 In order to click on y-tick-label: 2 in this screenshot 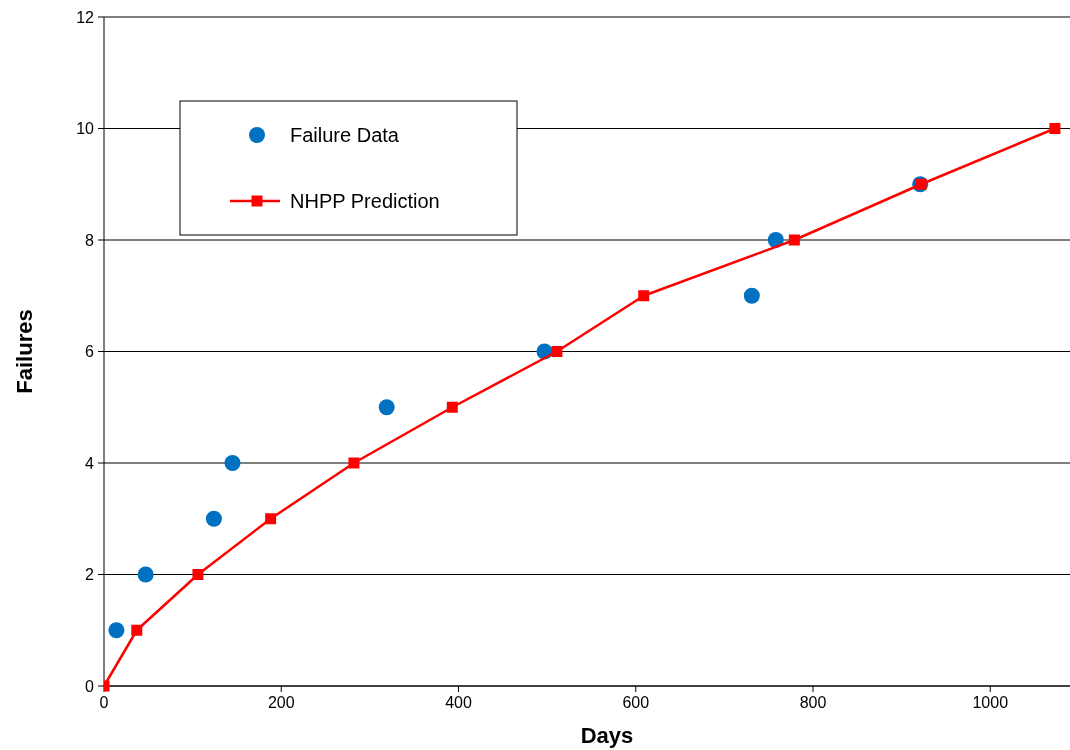, I will do `click(90, 575)`.